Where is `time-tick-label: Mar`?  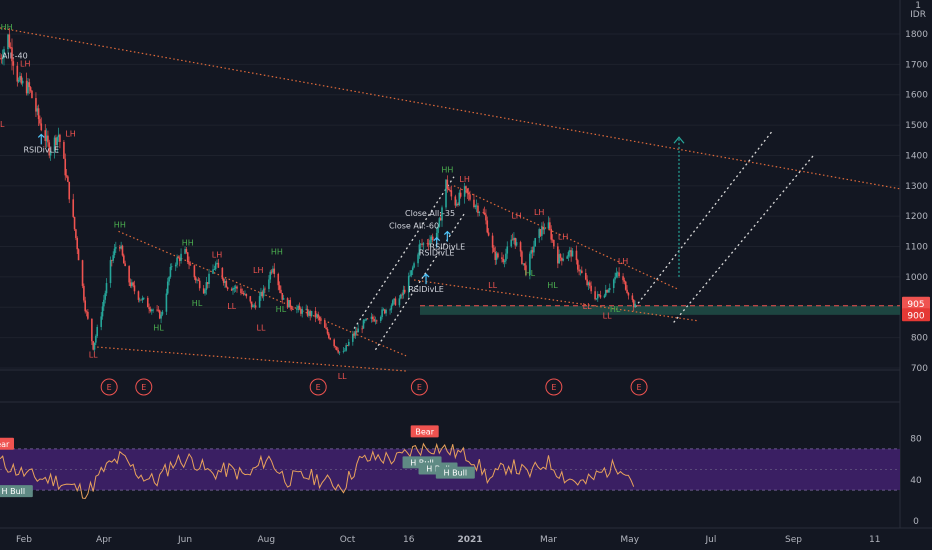 time-tick-label: Mar is located at coordinates (548, 540).